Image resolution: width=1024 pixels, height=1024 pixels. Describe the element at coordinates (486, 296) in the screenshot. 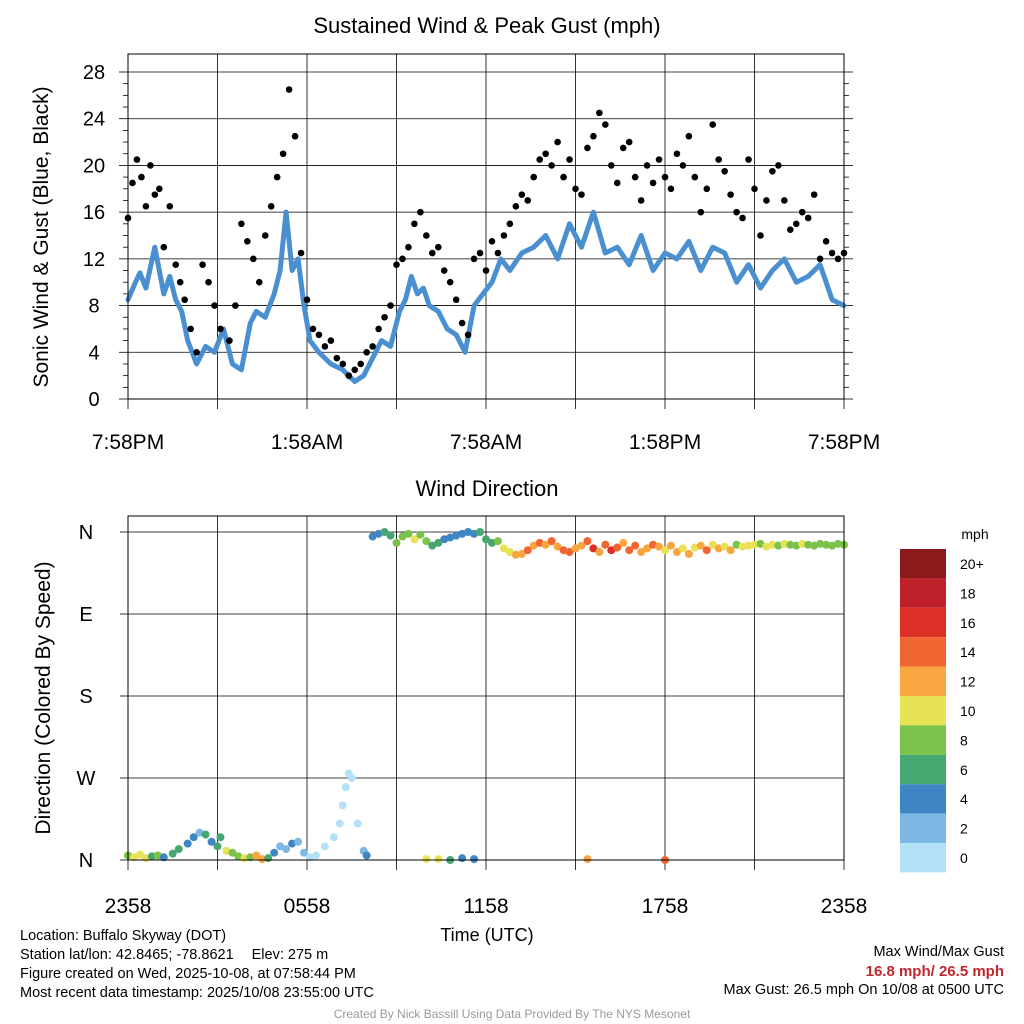

I see `sustained-wind-series` at that location.